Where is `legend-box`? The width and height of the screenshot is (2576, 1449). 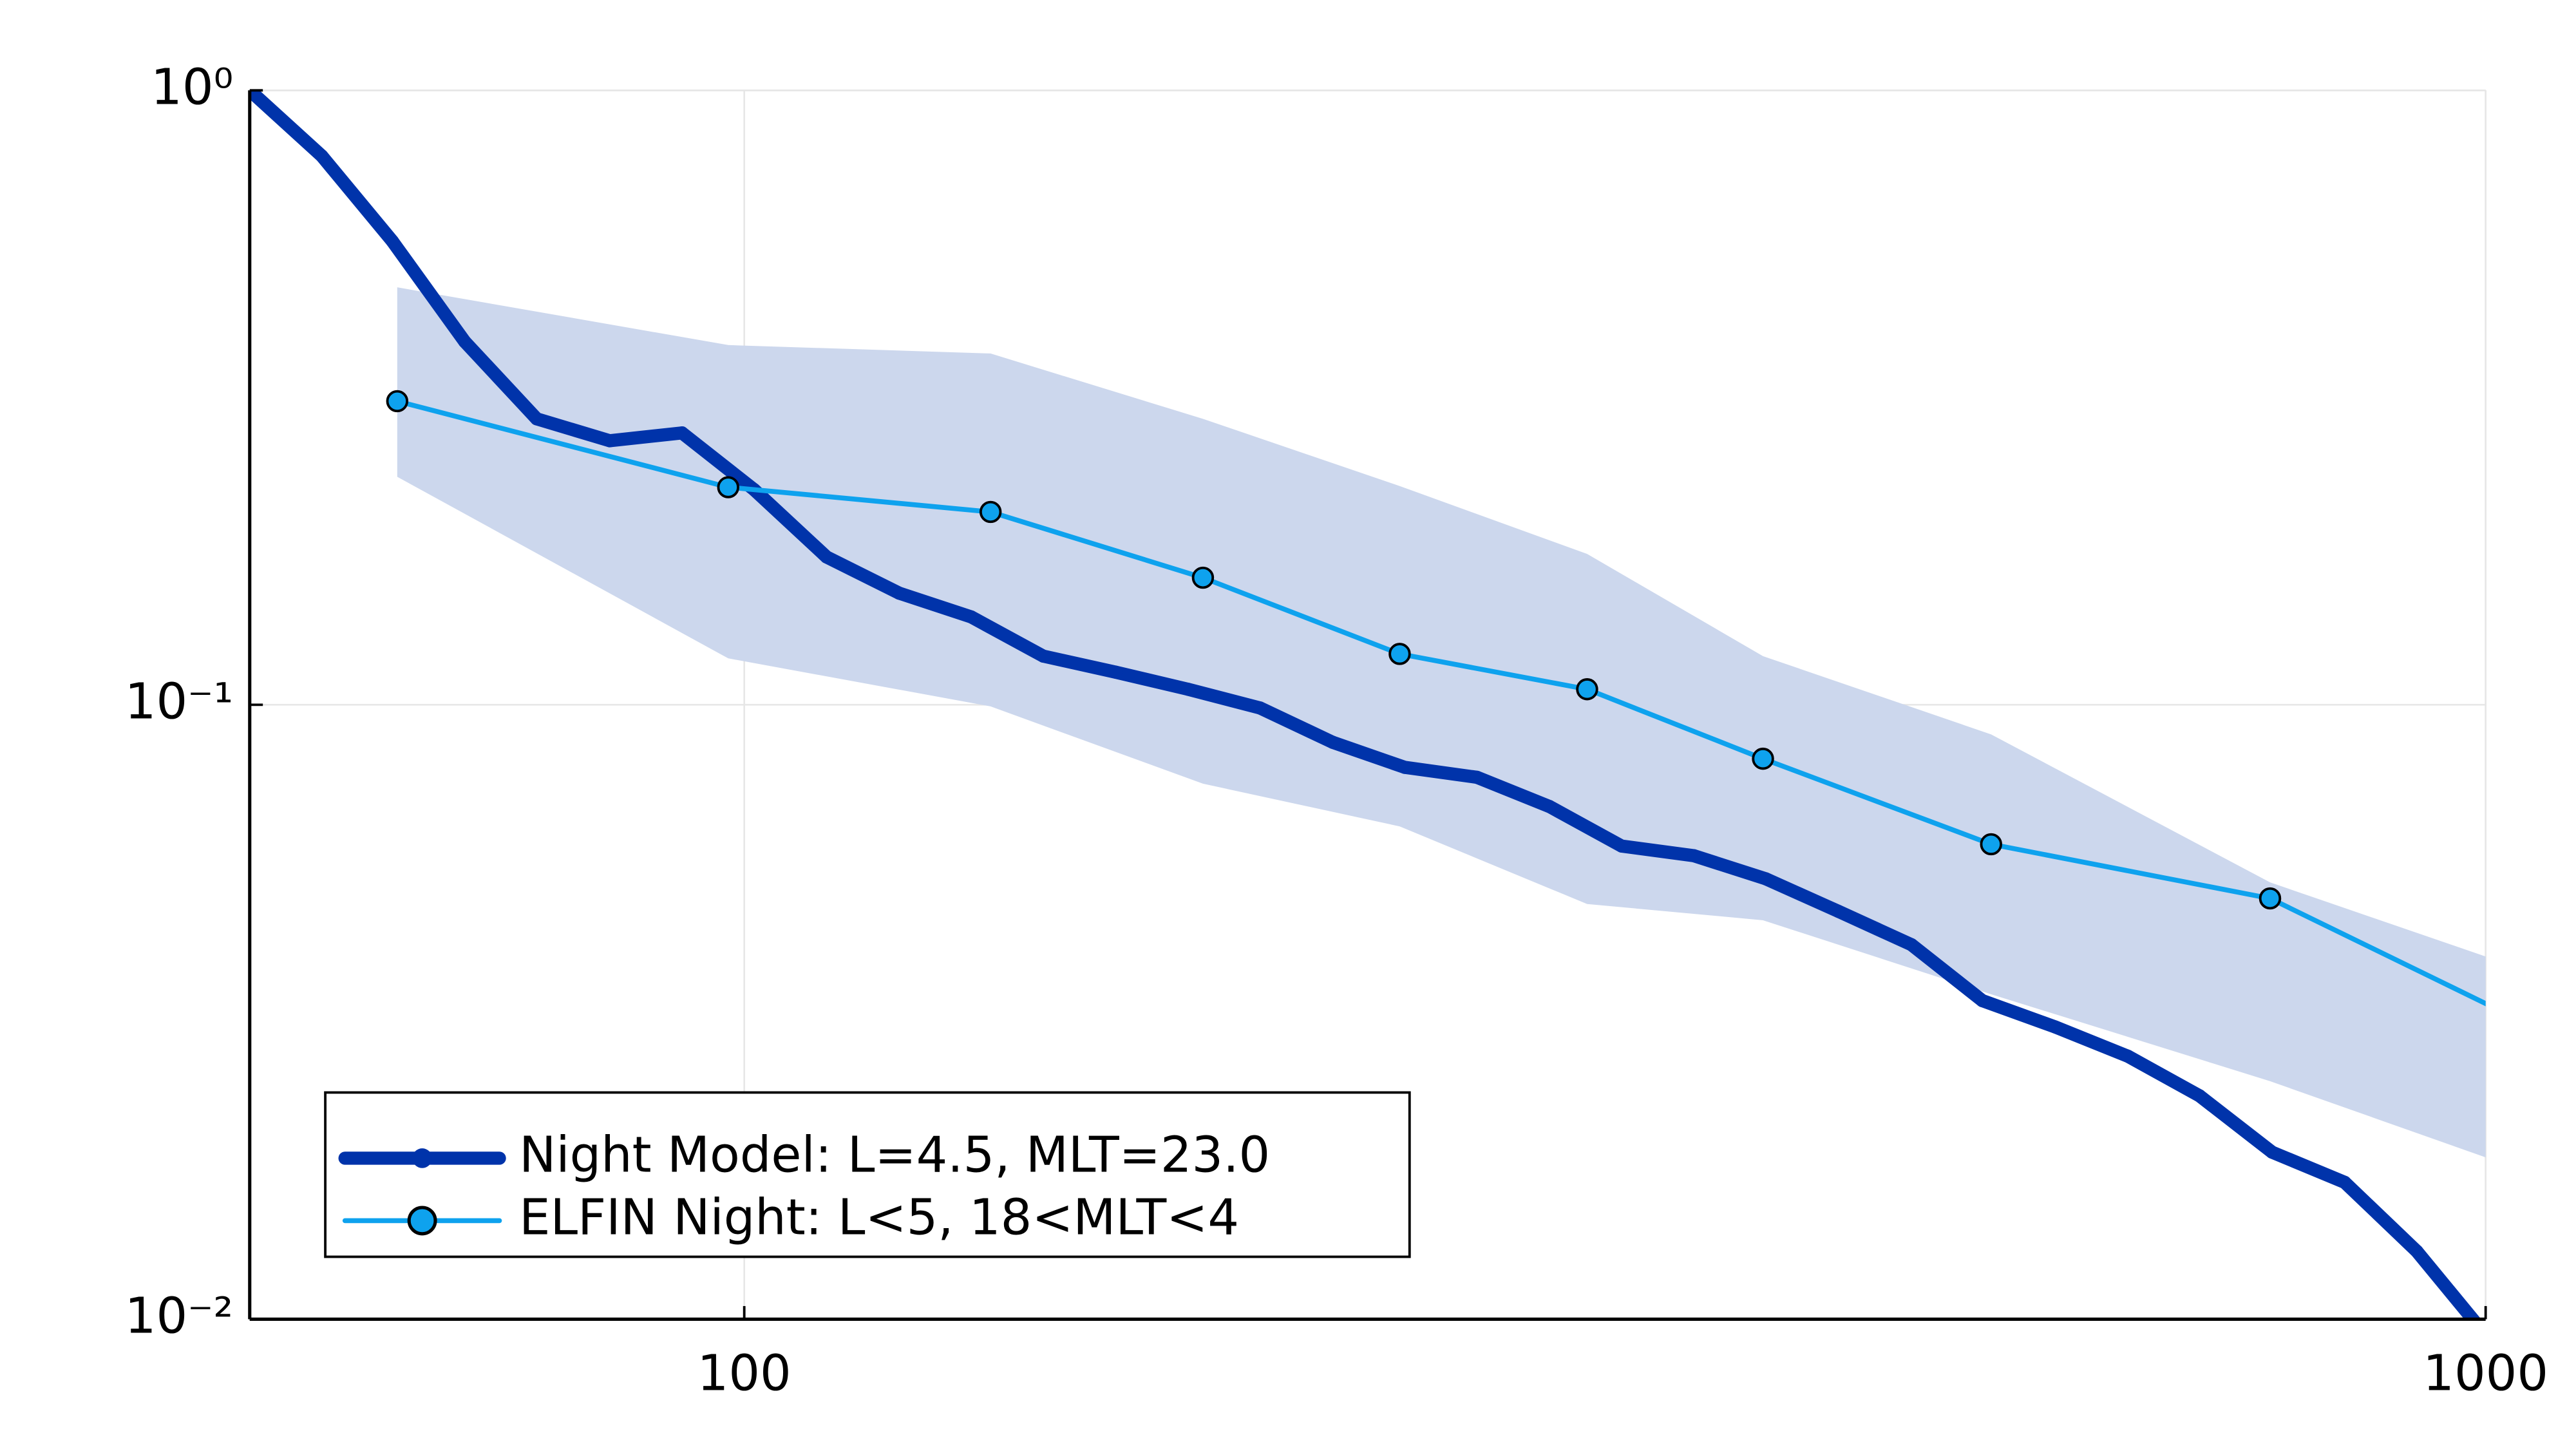
legend-box is located at coordinates (868, 1174).